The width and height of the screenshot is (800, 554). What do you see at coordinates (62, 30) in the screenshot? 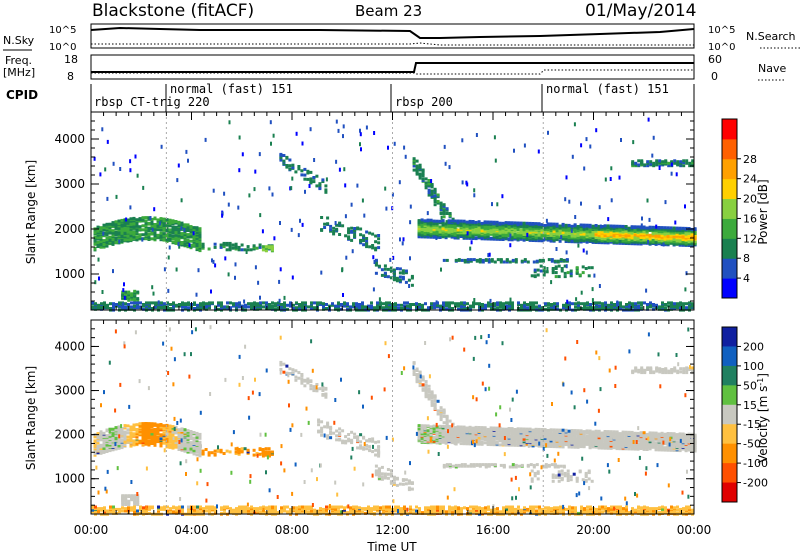
I see `nsky-tick-high: 10^5` at bounding box center [62, 30].